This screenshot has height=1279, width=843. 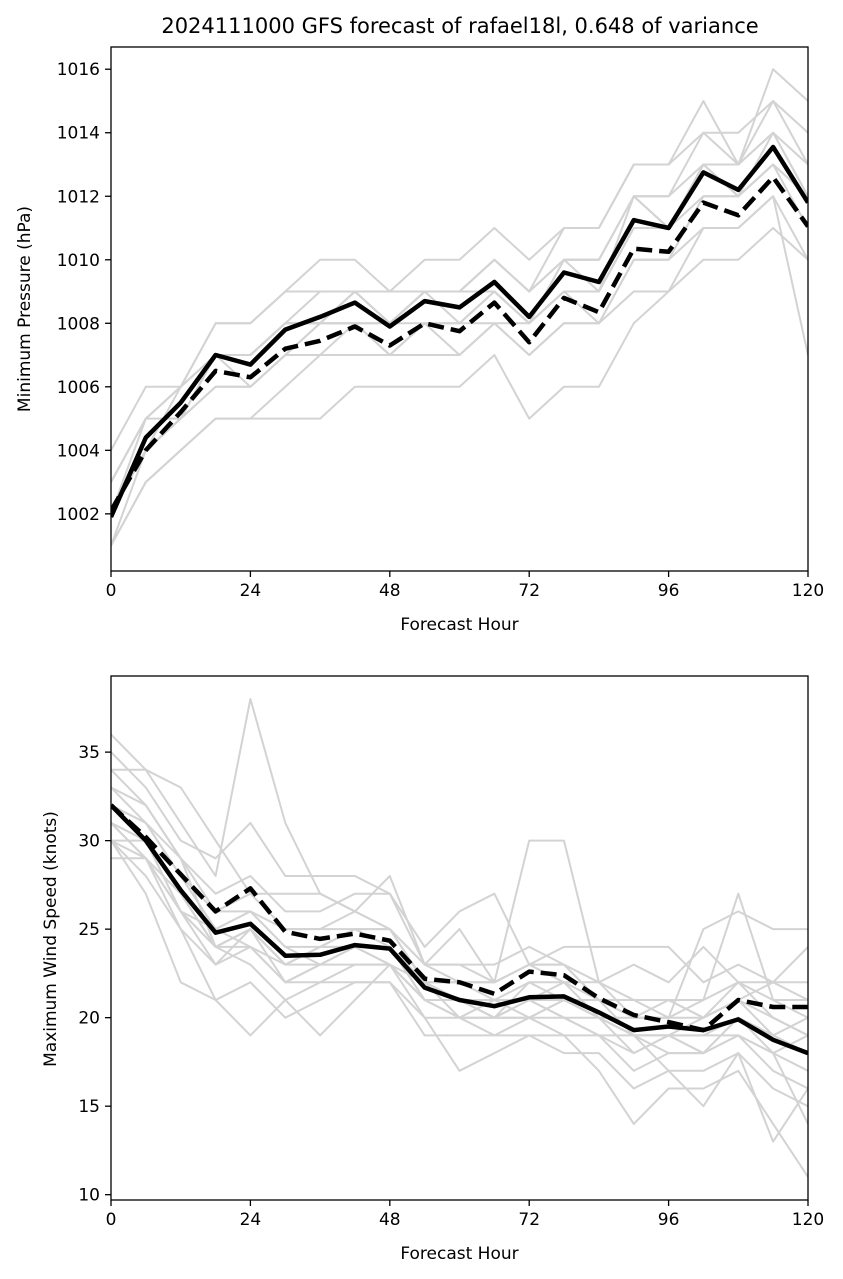 What do you see at coordinates (89, 842) in the screenshot?
I see `wind-y-tick-label: 30` at bounding box center [89, 842].